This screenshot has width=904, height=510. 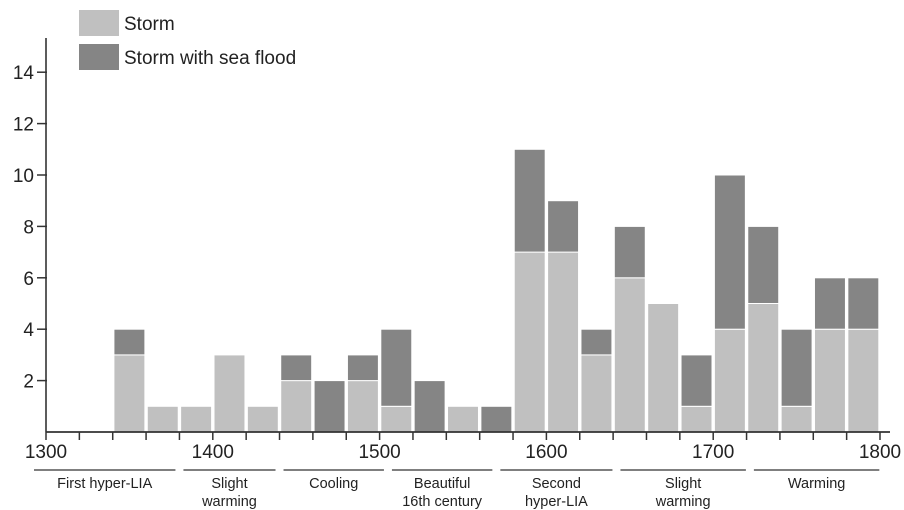 What do you see at coordinates (556, 484) in the screenshot?
I see `period-label-line: Second` at bounding box center [556, 484].